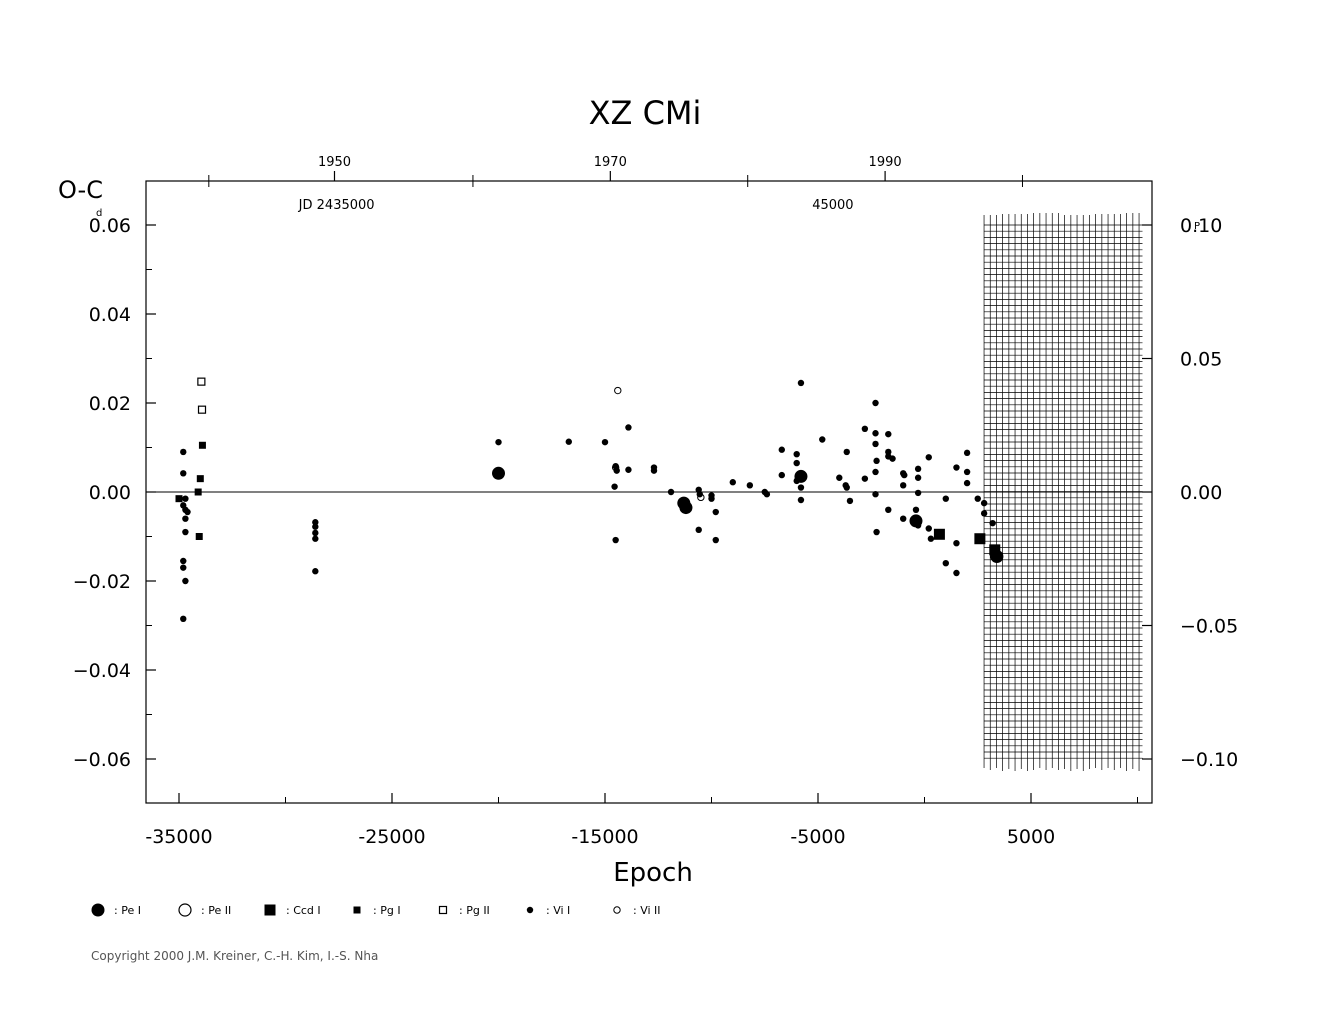 The width and height of the screenshot is (1325, 1020). Describe the element at coordinates (817, 837) in the screenshot. I see `x-tick-label: -5000` at that location.